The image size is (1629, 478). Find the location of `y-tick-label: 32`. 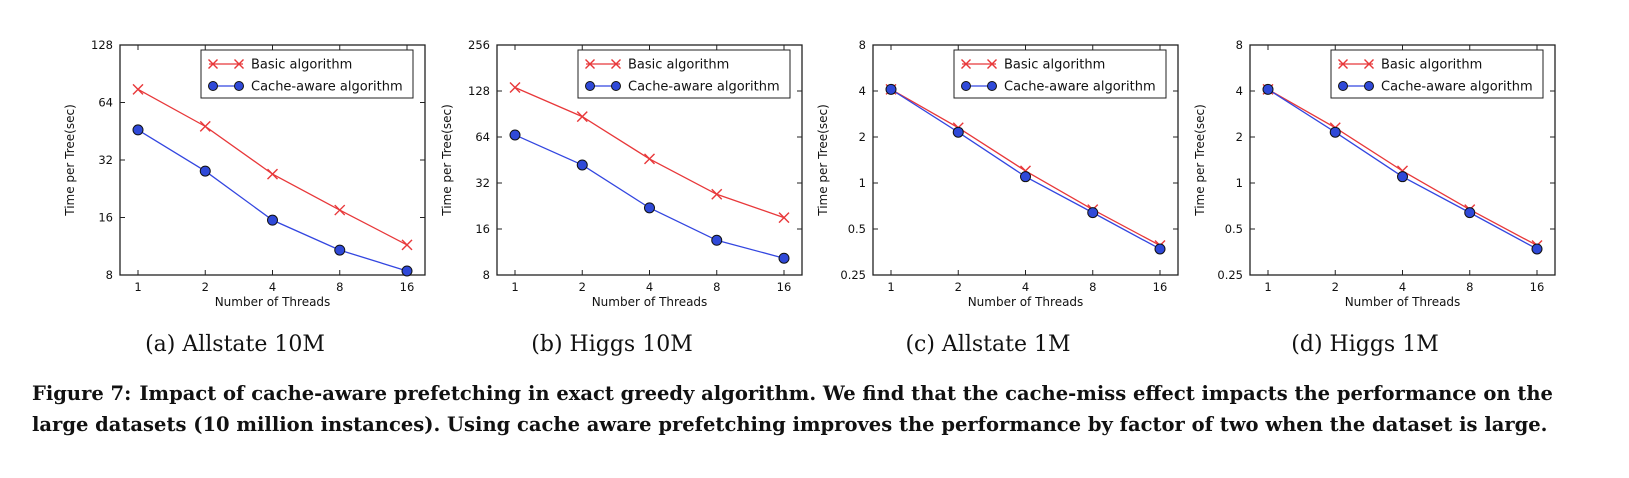

y-tick-label: 32 is located at coordinates (105, 160).